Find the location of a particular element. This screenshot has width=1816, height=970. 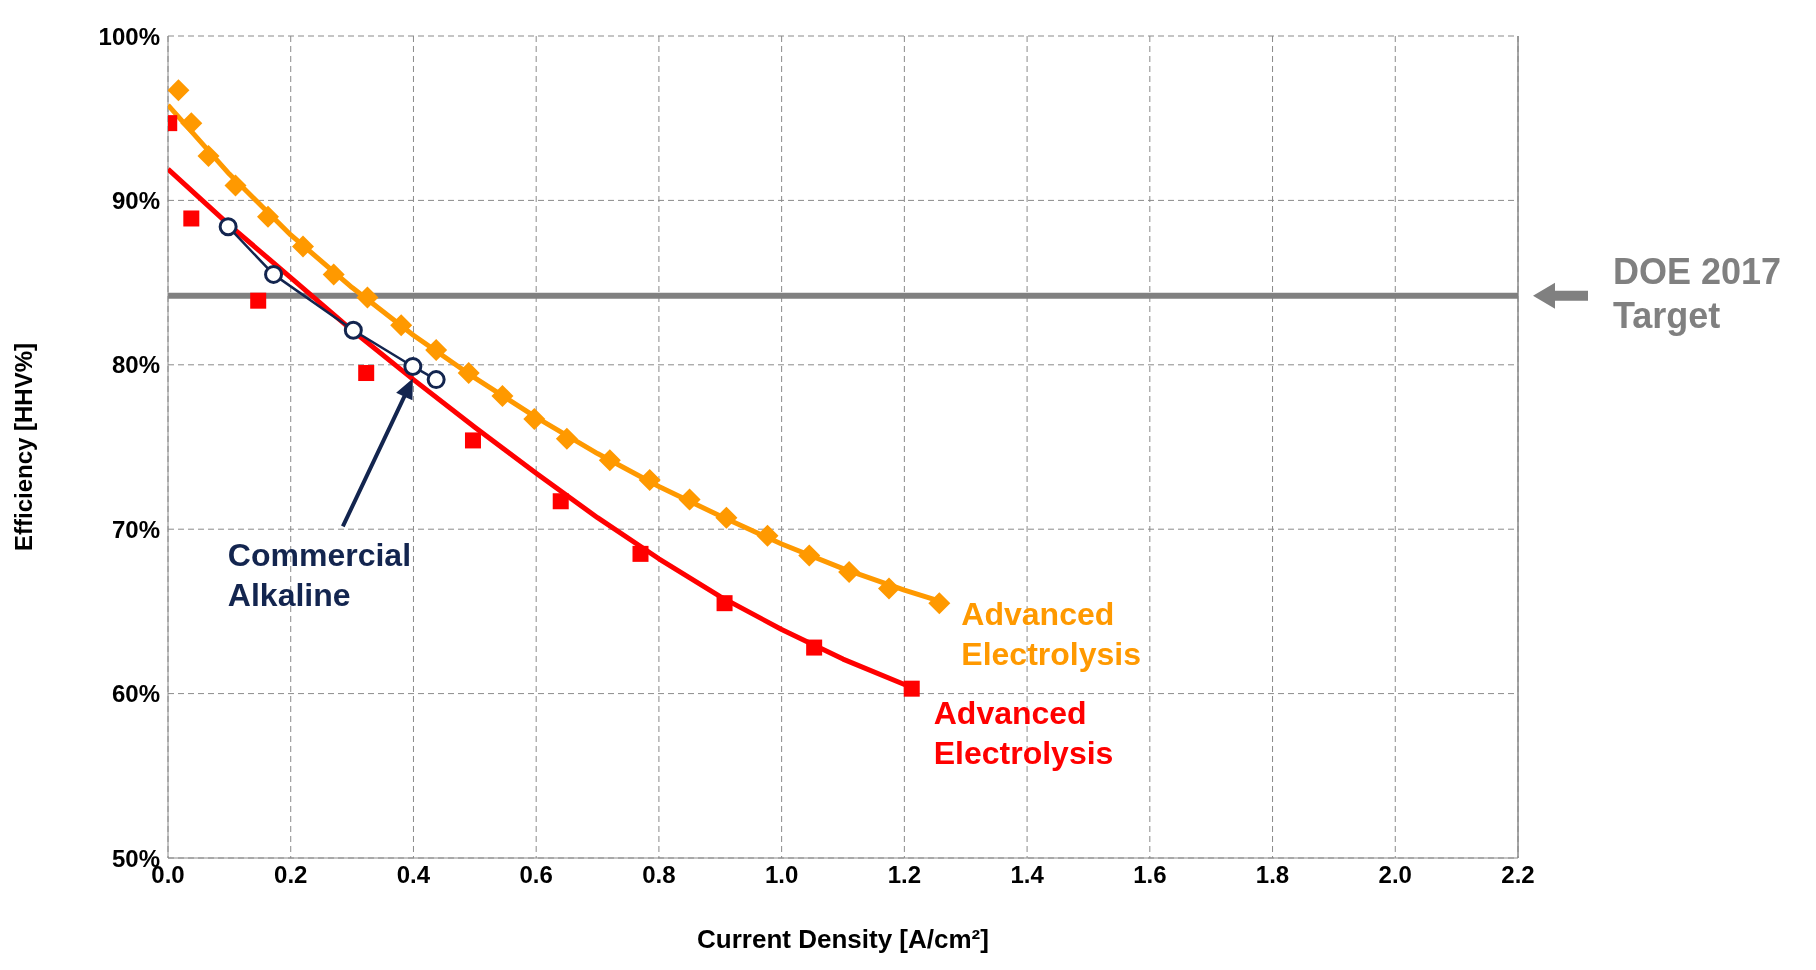

x-tick-label: 2.0 is located at coordinates (1395, 875).